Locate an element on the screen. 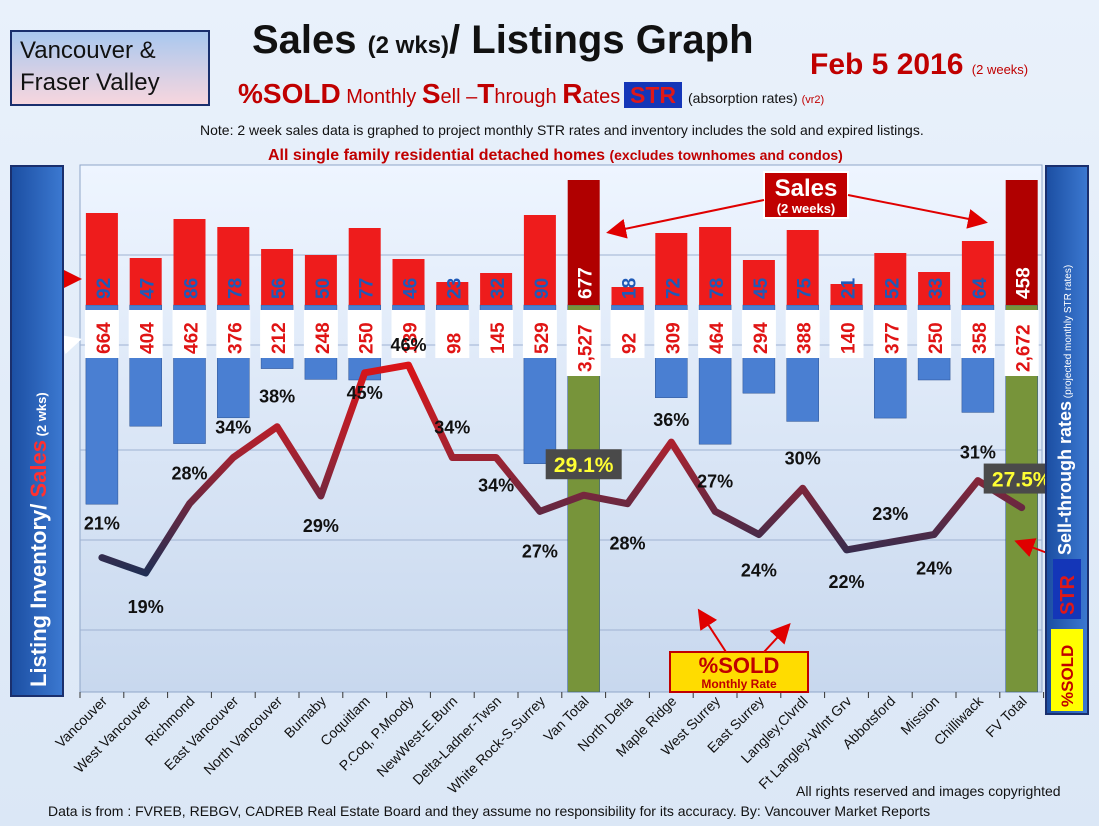  str-value-label: 22% is located at coordinates (846, 582).